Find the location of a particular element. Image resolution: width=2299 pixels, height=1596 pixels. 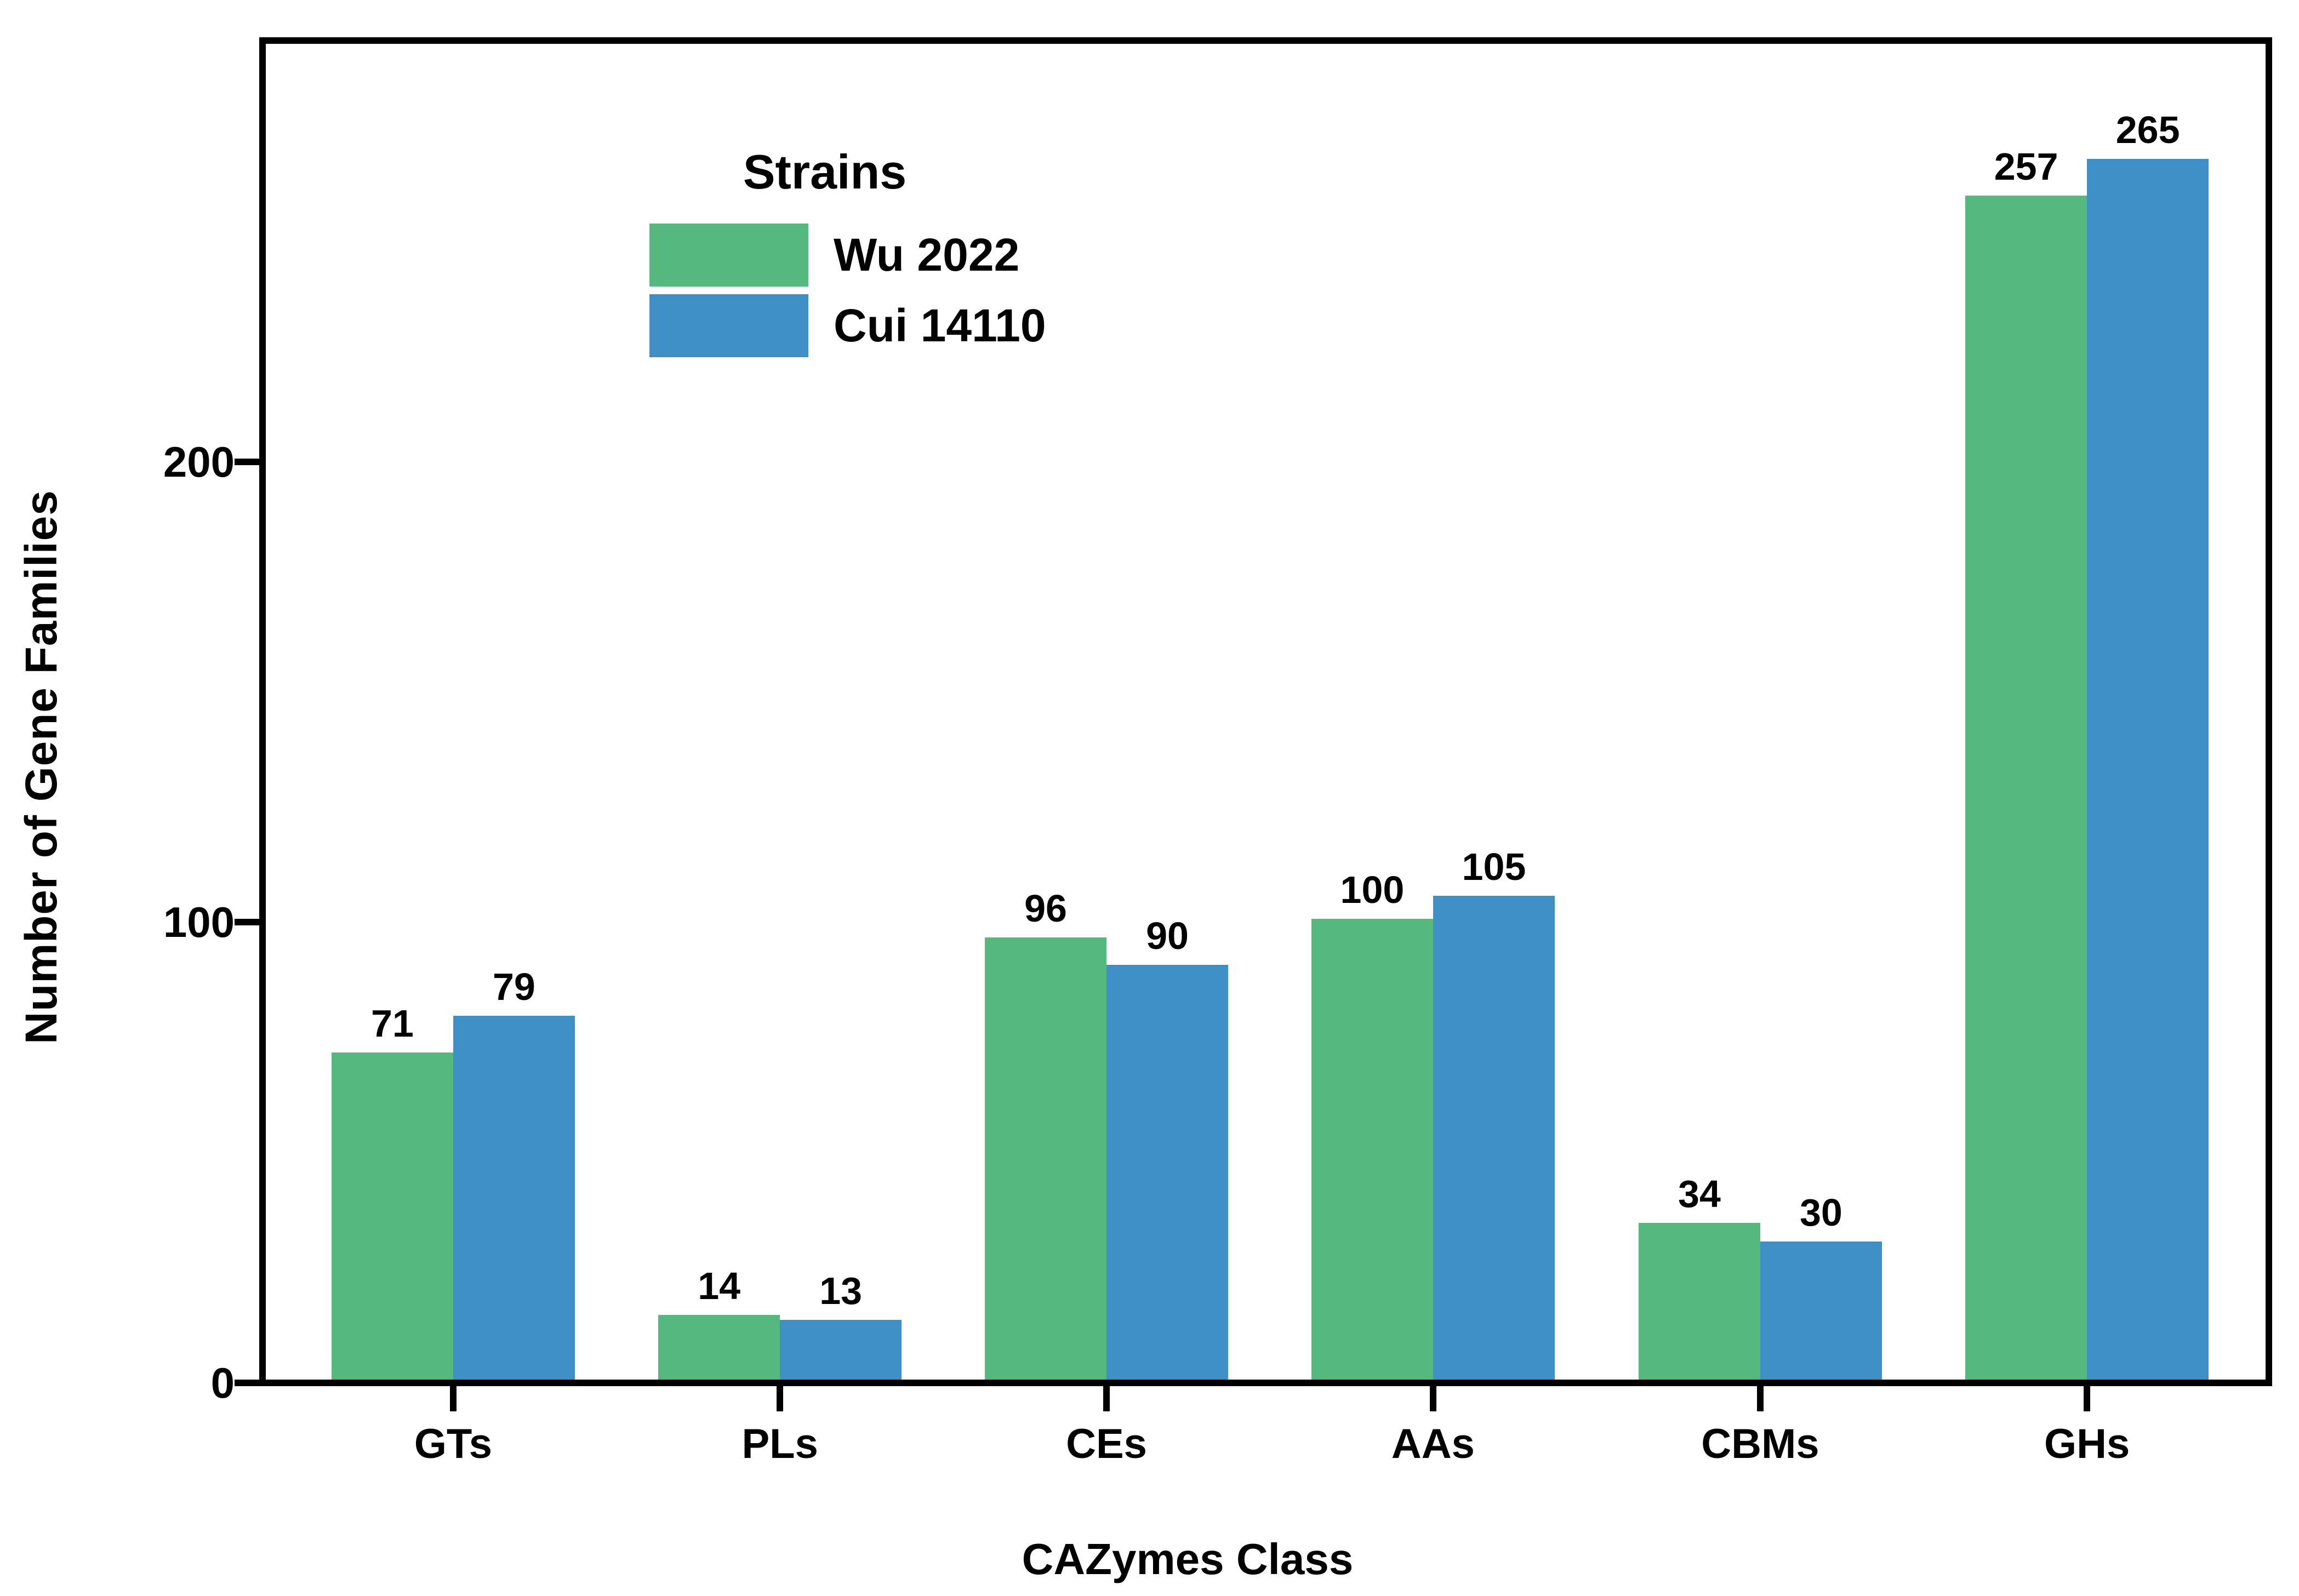

bar-ghs-cui-14110: 265 is located at coordinates (2148, 745).